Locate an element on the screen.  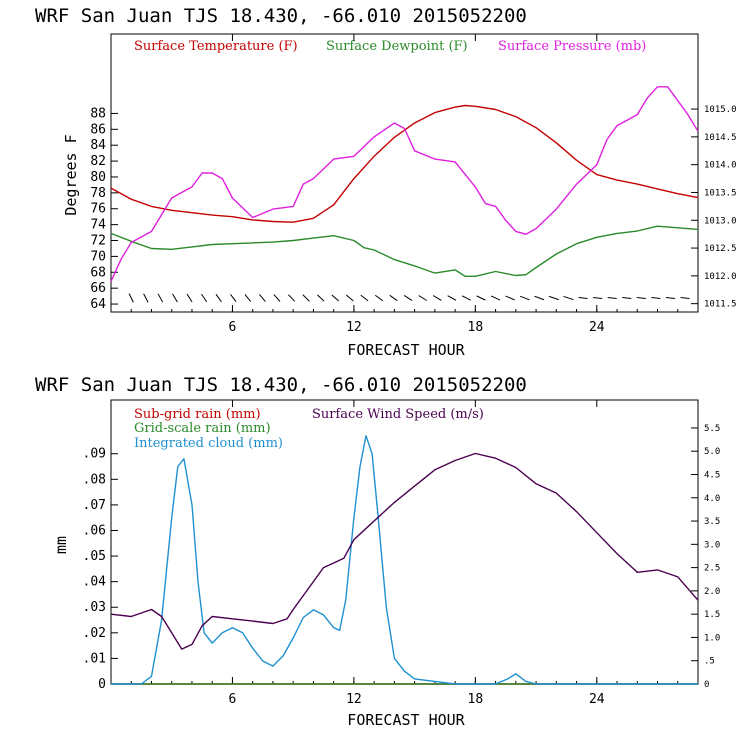
y2-tick-label: 5.5 is located at coordinates (712, 429).